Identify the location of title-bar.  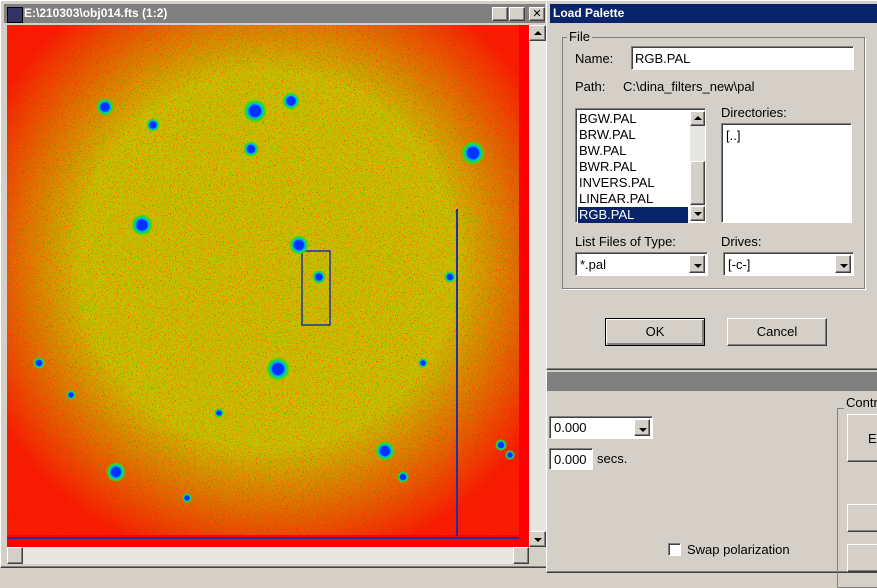
(712, 381).